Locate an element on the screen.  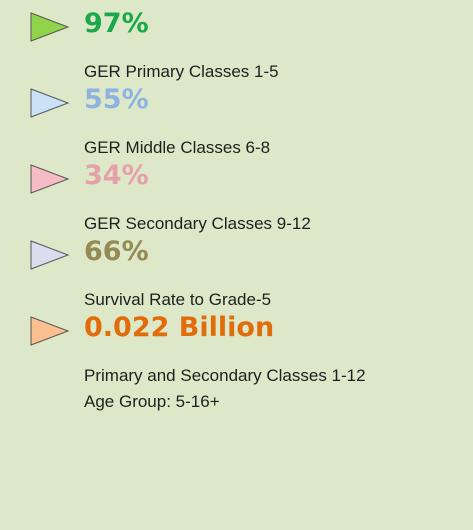
stat-value: 55% is located at coordinates (116, 99).